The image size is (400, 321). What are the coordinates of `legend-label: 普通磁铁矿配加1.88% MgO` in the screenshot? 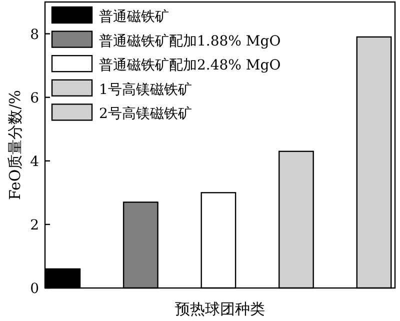 It's located at (190, 41).